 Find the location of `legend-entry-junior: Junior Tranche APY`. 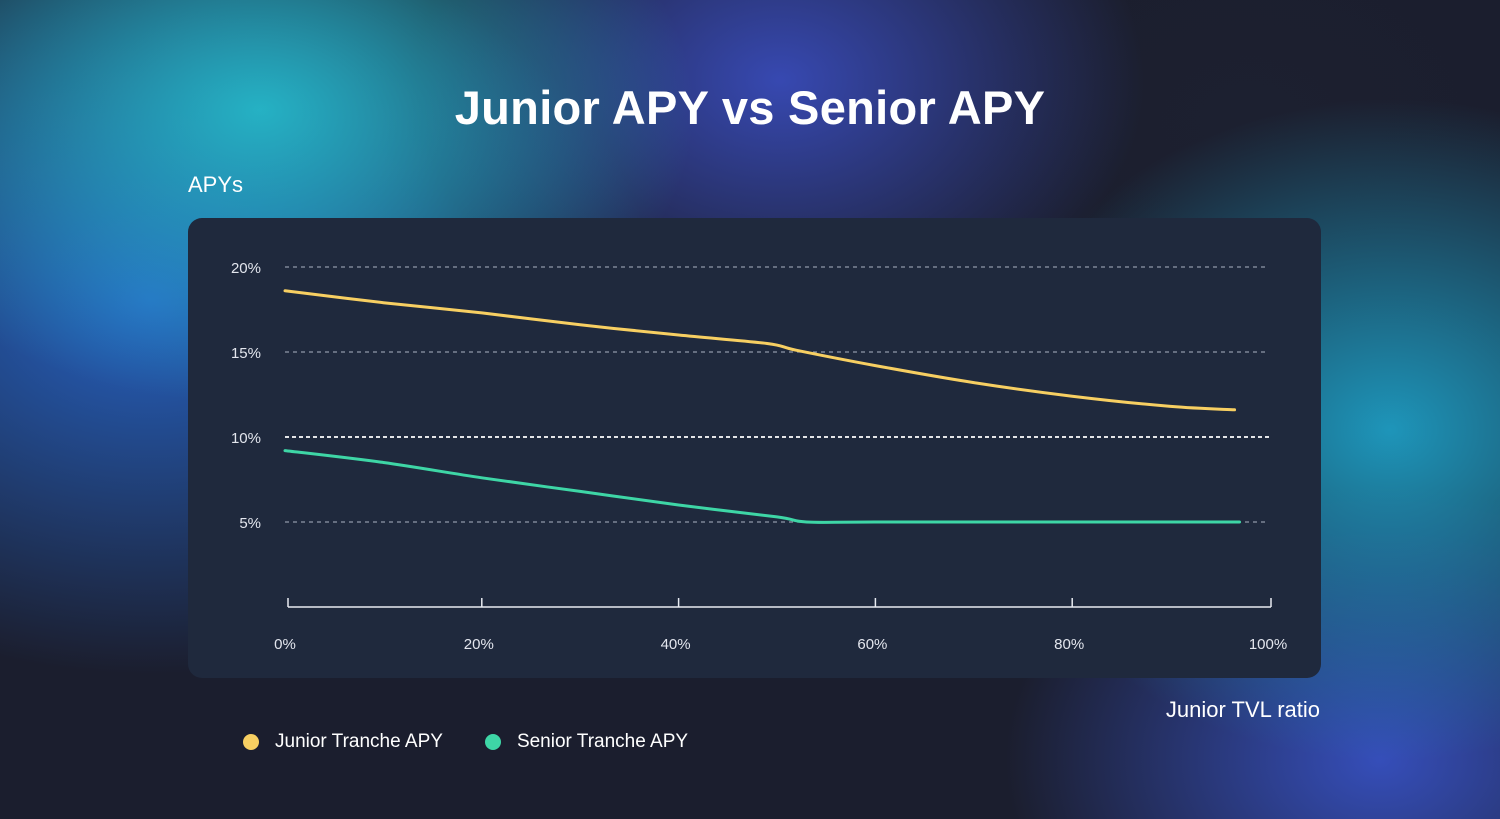

legend-entry-junior: Junior Tranche APY is located at coordinates (343, 742).